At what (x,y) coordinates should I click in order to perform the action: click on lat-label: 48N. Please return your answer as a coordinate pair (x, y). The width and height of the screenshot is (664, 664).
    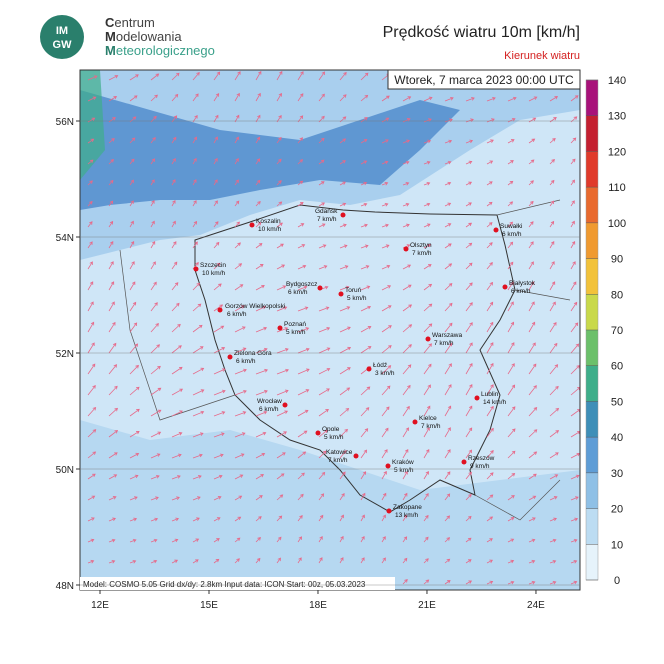
    Looking at the image, I should click on (65, 586).